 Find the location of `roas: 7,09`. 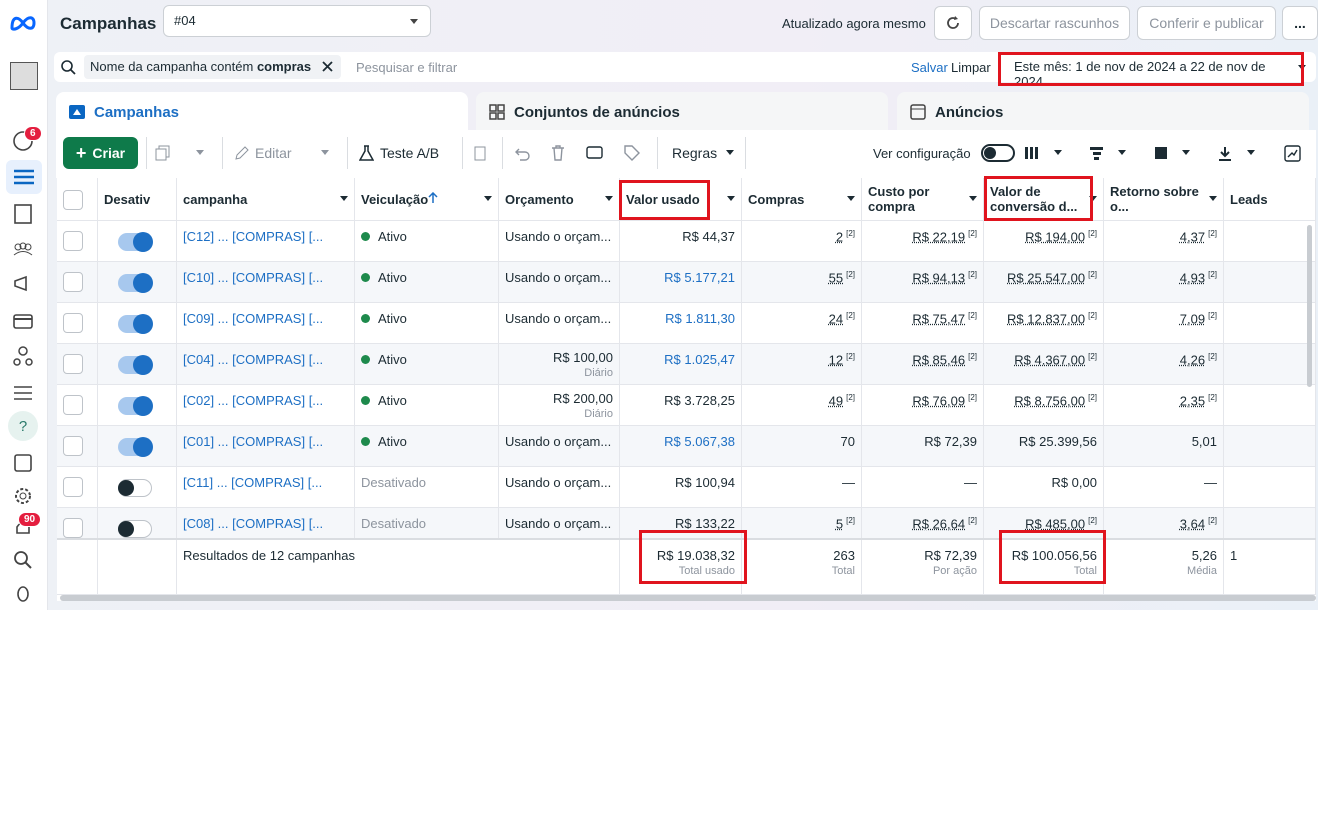

roas: 7,09 is located at coordinates (1192, 319).